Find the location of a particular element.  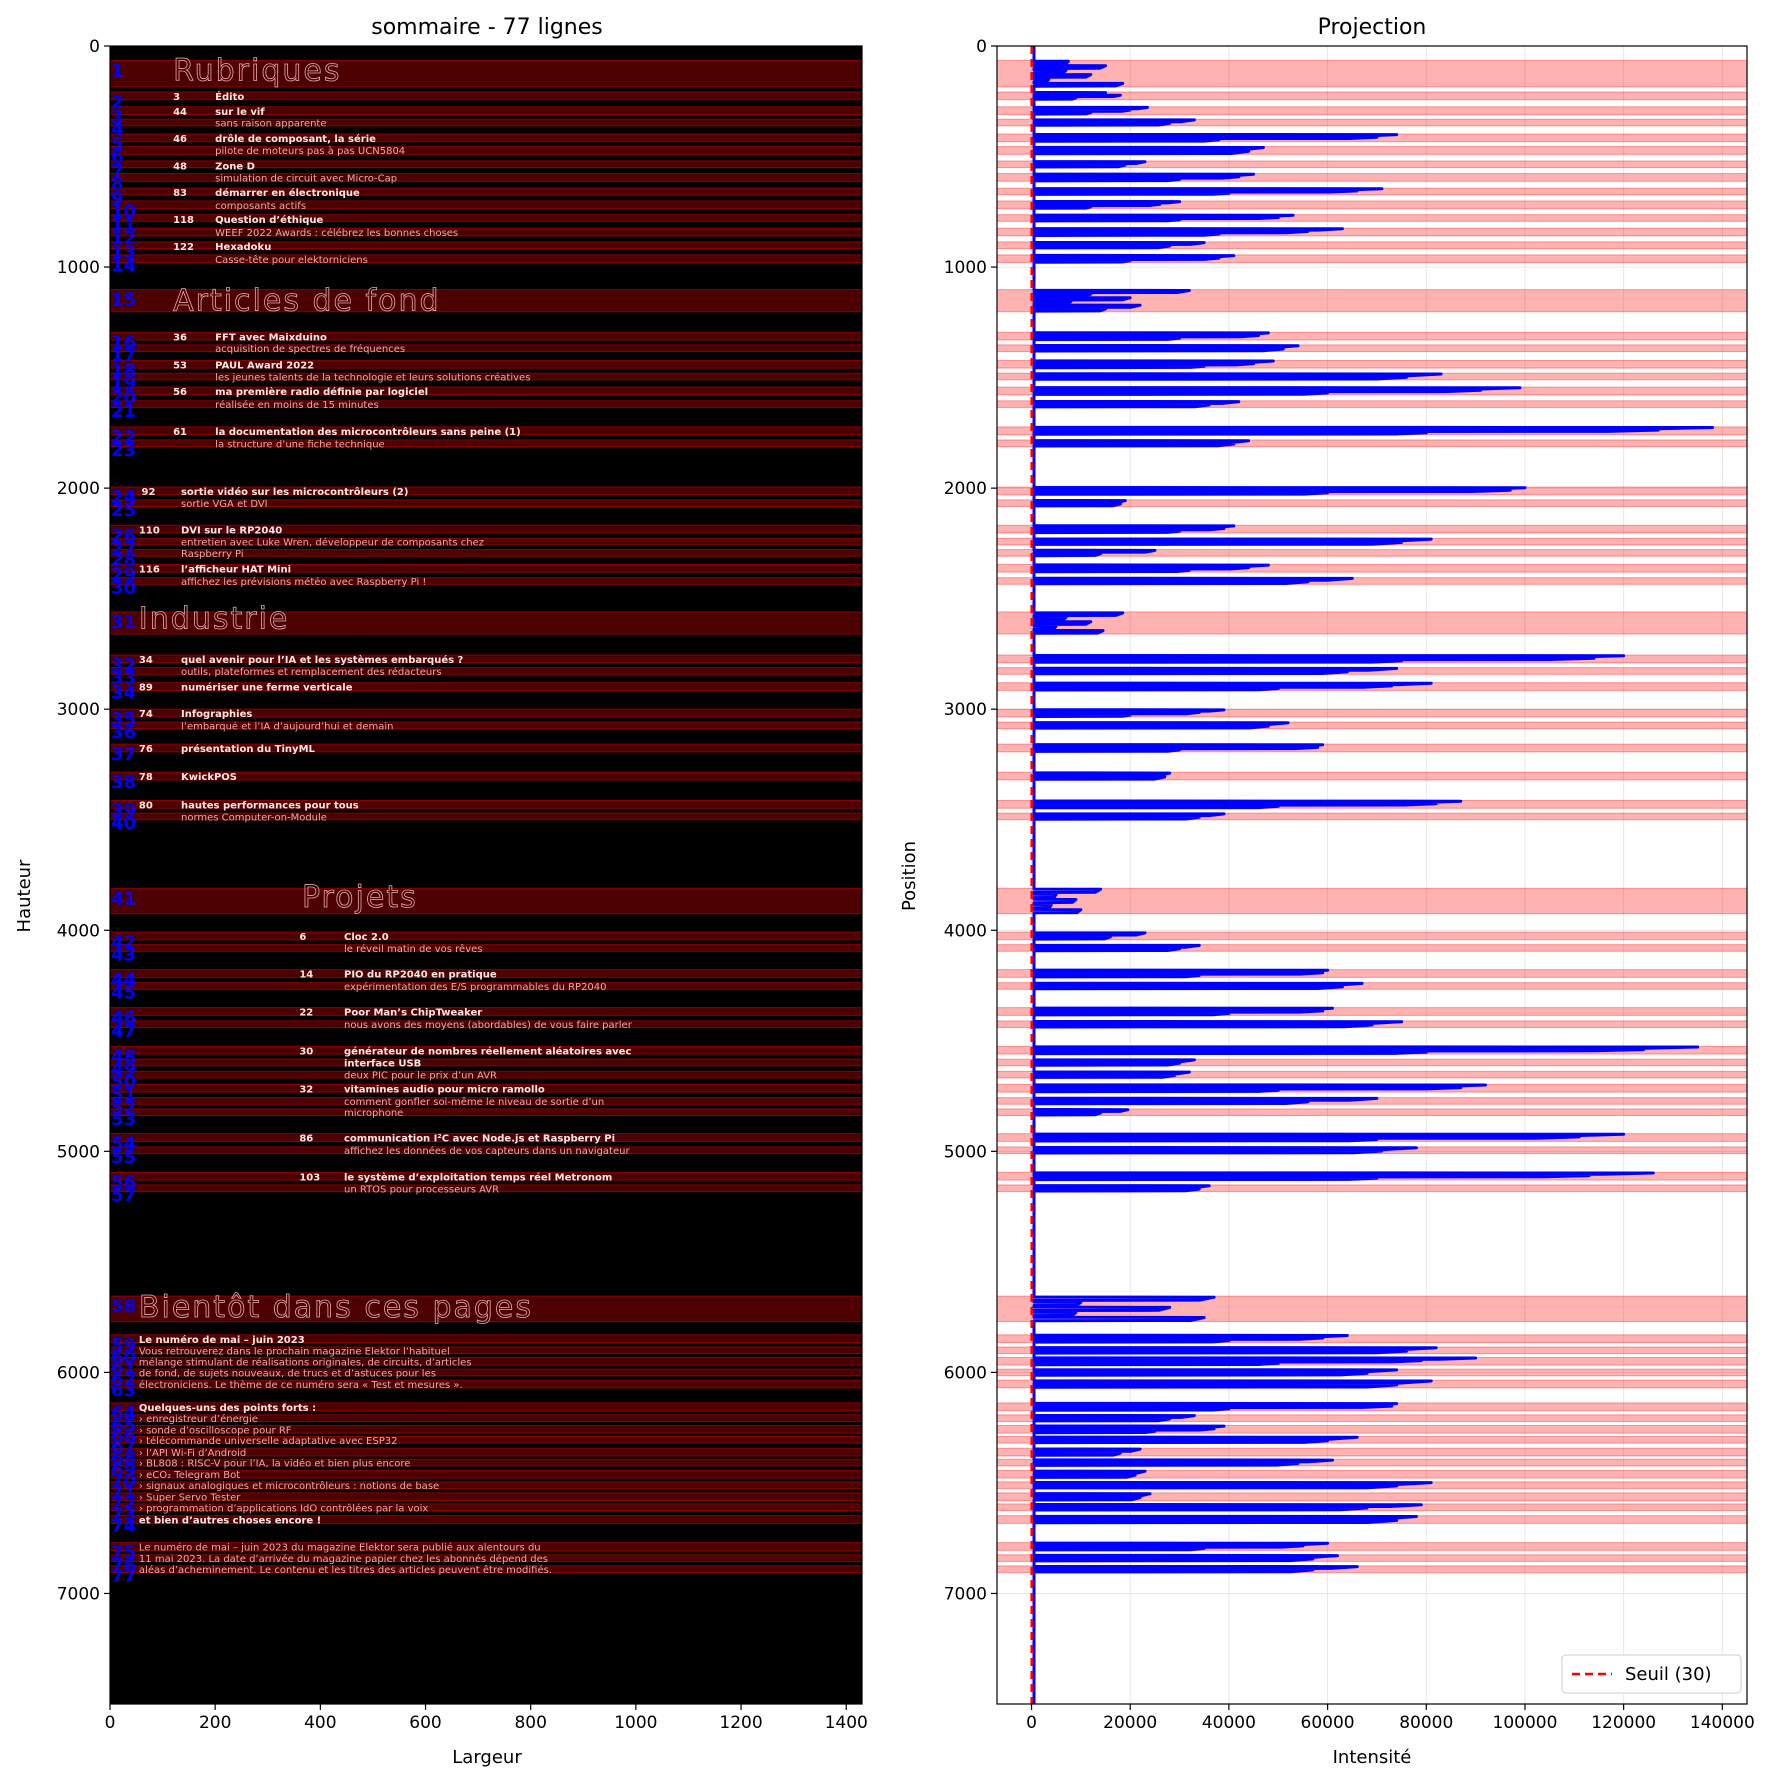

line-number-label: 68 is located at coordinates (123, 1458).